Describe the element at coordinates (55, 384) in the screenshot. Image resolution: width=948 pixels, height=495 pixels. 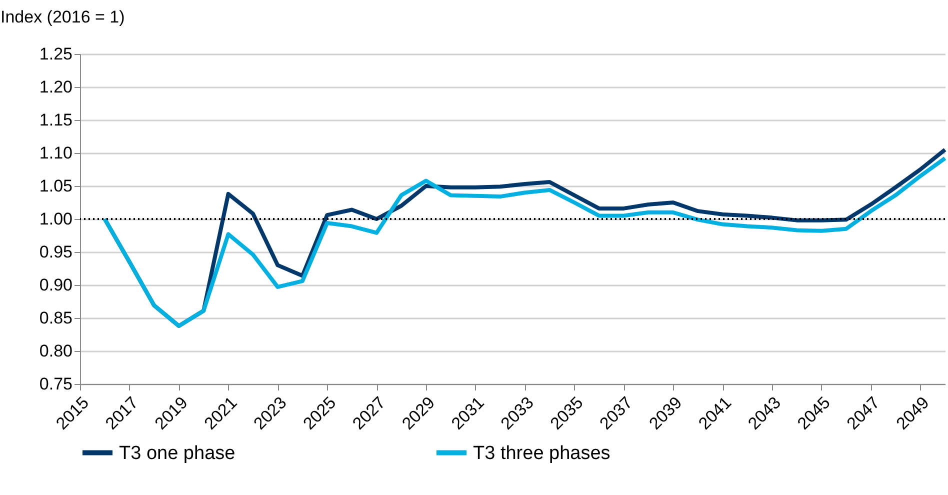
I see `y-tick-label: 0.75` at that location.